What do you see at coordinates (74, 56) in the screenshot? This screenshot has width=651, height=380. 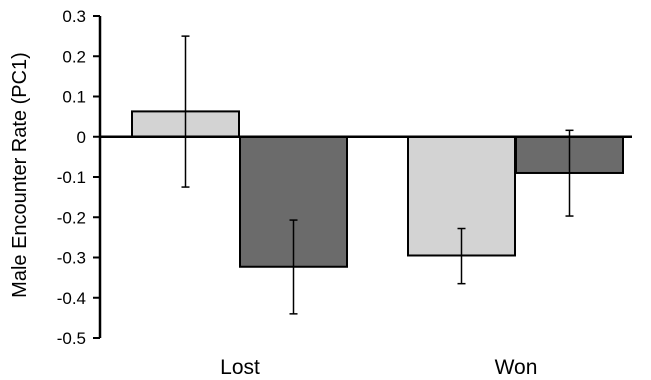 I see `y-tick-label: 0.2` at bounding box center [74, 56].